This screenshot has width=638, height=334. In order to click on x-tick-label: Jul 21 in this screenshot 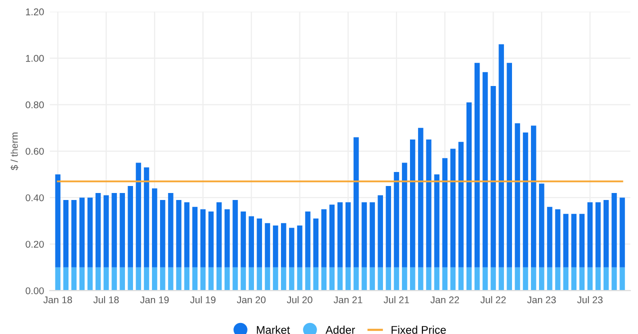, I will do `click(396, 300)`.